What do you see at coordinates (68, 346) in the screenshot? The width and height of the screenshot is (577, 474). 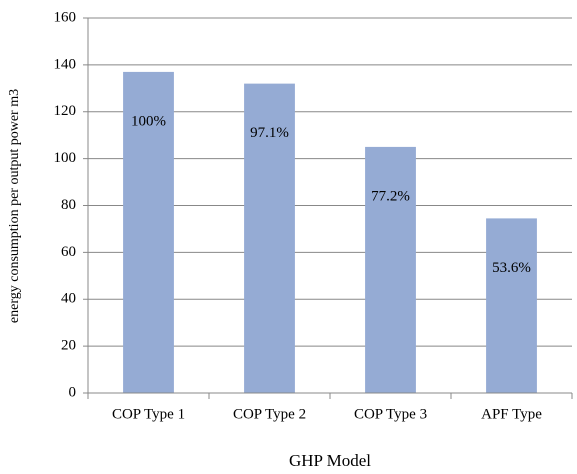 I see `y-tick-label: 20` at bounding box center [68, 346].